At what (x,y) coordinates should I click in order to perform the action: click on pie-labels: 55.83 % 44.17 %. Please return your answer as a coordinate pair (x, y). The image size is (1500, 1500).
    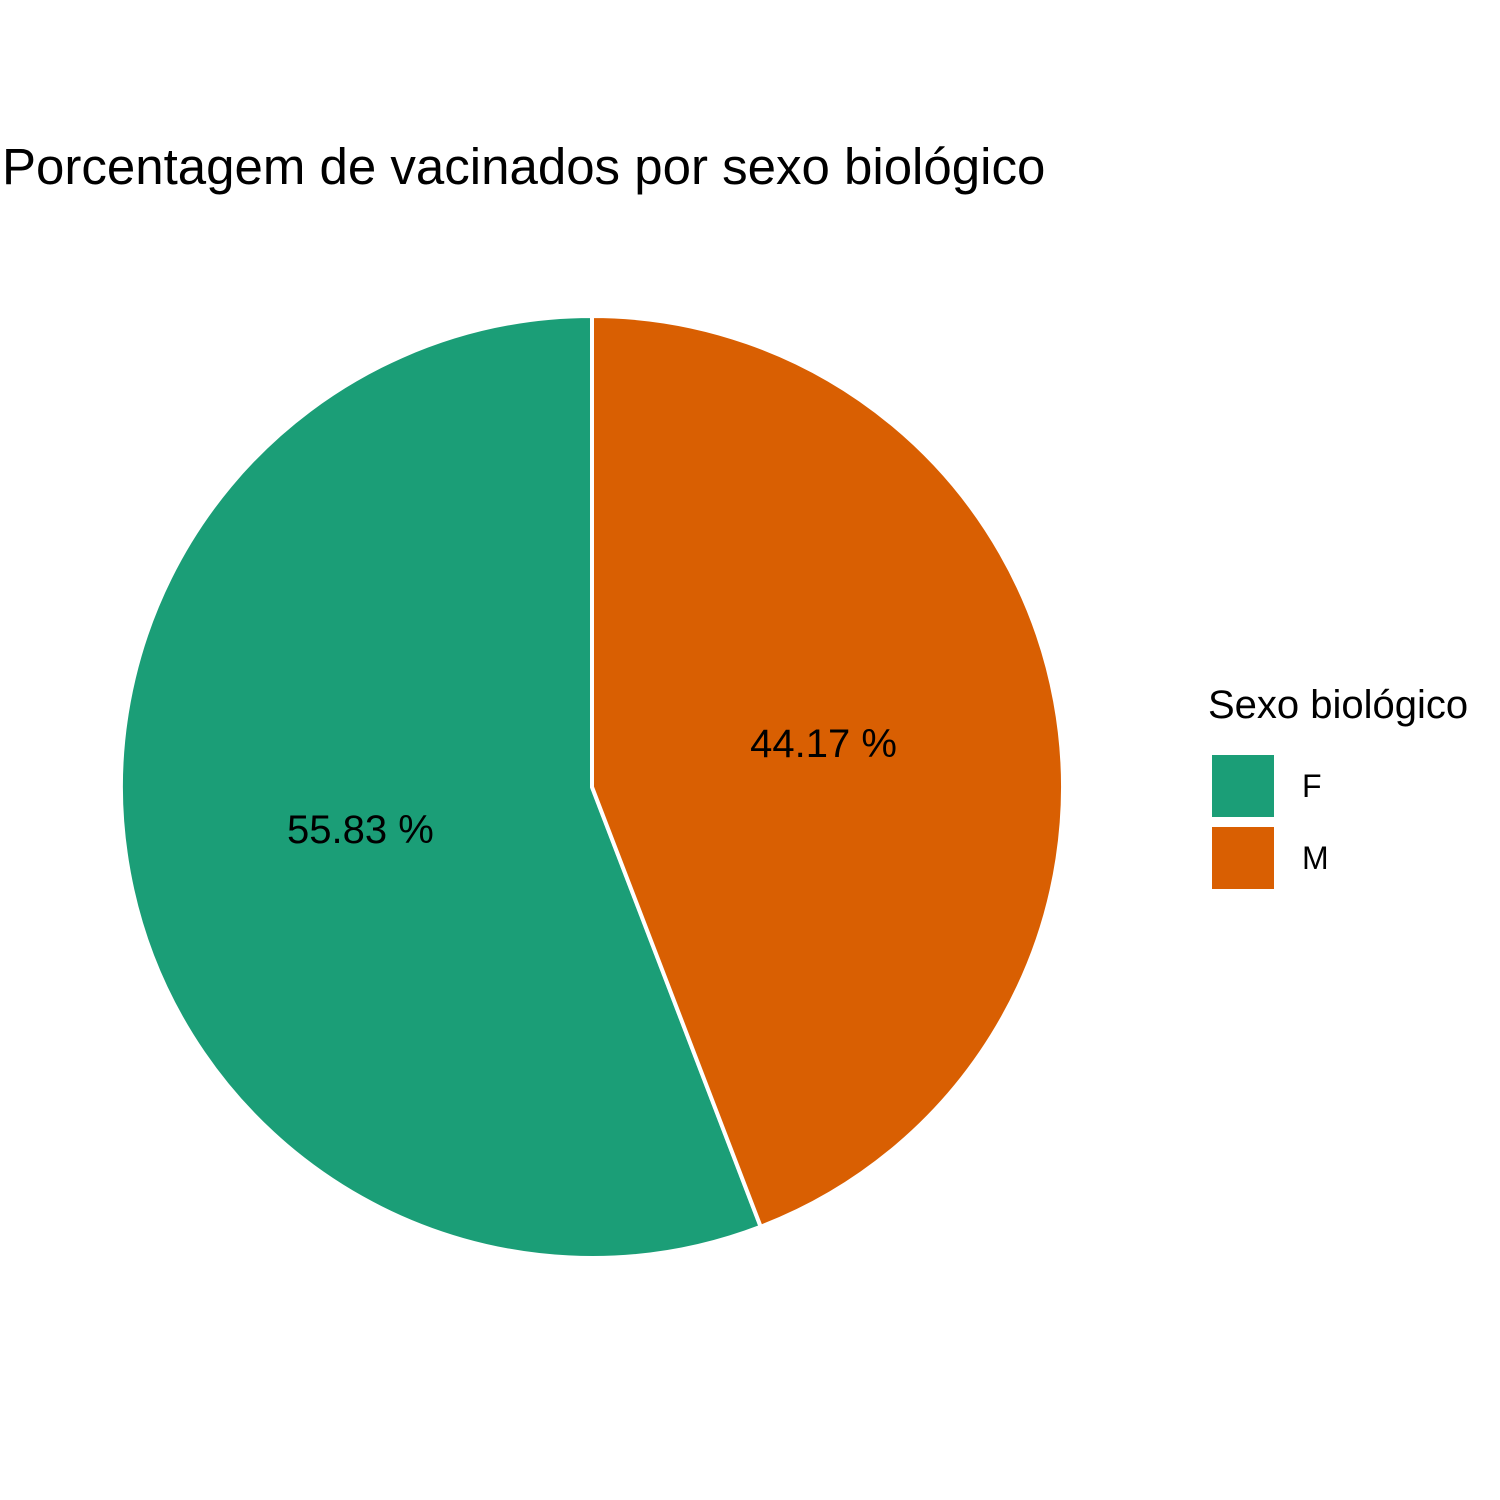
    Looking at the image, I should click on (592, 787).